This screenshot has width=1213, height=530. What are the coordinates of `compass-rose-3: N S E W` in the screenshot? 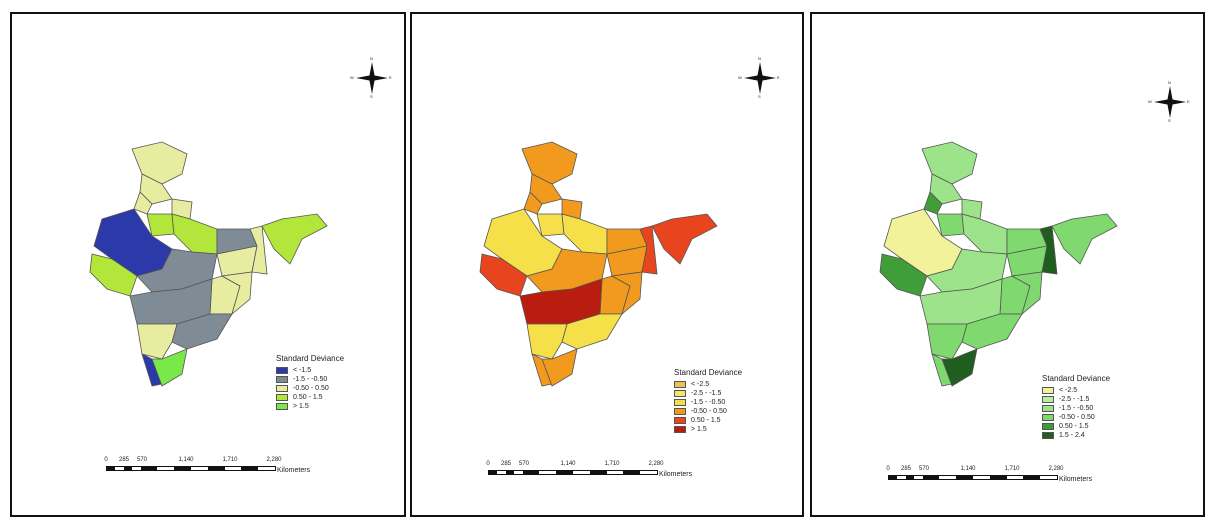 It's located at (1169, 101).